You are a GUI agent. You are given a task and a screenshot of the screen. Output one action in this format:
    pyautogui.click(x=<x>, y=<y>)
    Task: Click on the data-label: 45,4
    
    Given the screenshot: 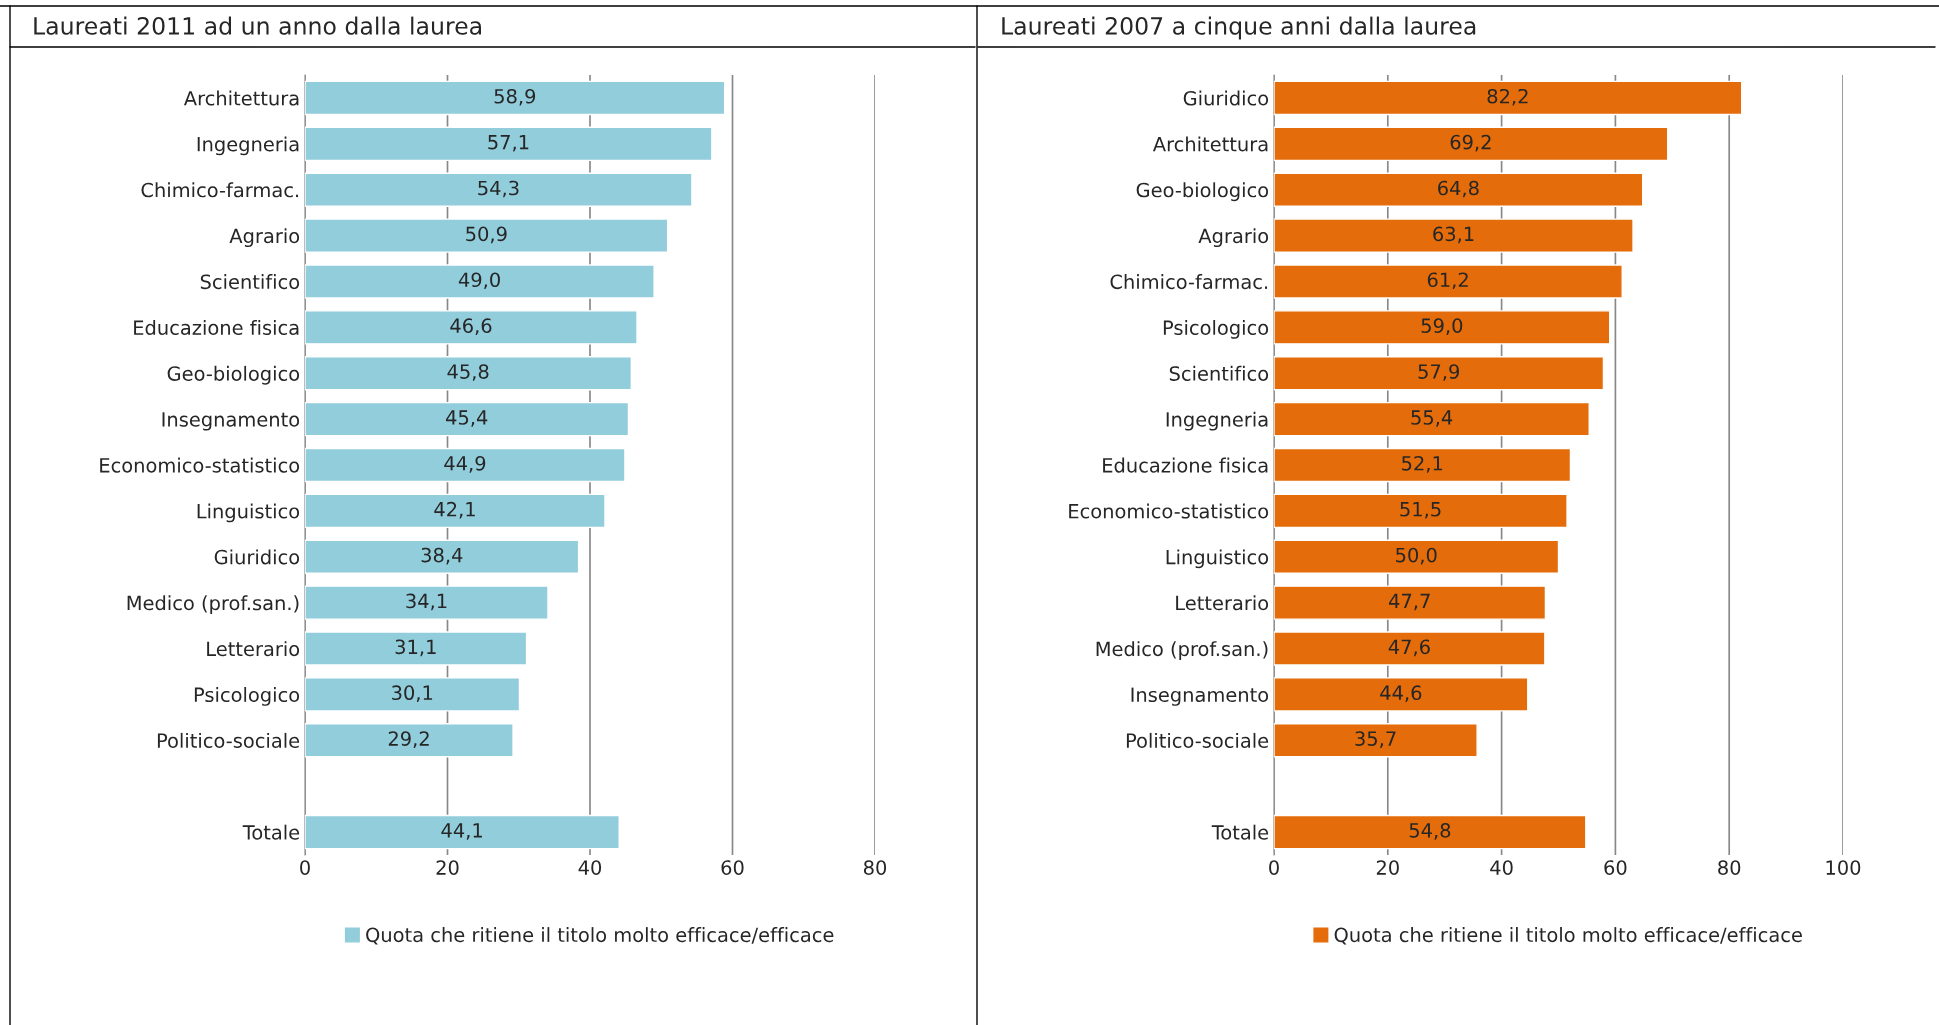 What is the action you would take?
    pyautogui.click(x=467, y=418)
    